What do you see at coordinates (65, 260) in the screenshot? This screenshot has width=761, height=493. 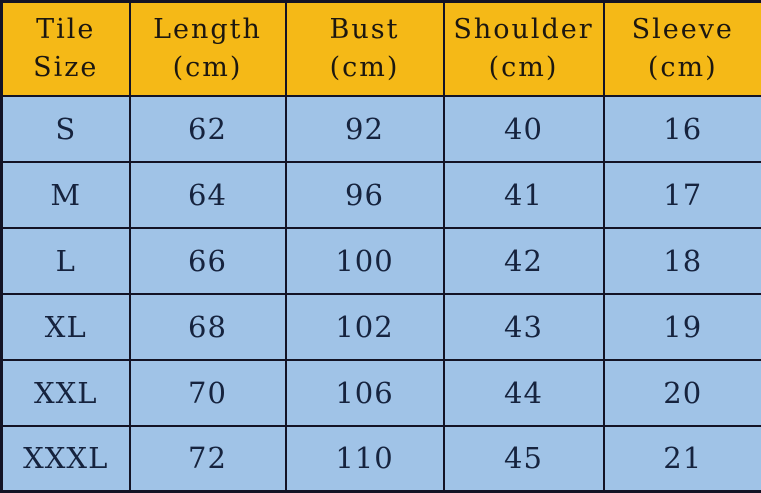 I see `cell-size: L` at bounding box center [65, 260].